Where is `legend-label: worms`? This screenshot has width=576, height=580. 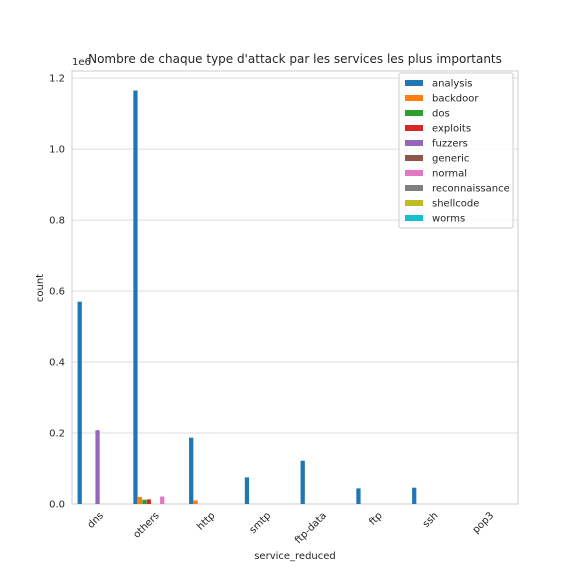
legend-label: worms is located at coordinates (448, 219).